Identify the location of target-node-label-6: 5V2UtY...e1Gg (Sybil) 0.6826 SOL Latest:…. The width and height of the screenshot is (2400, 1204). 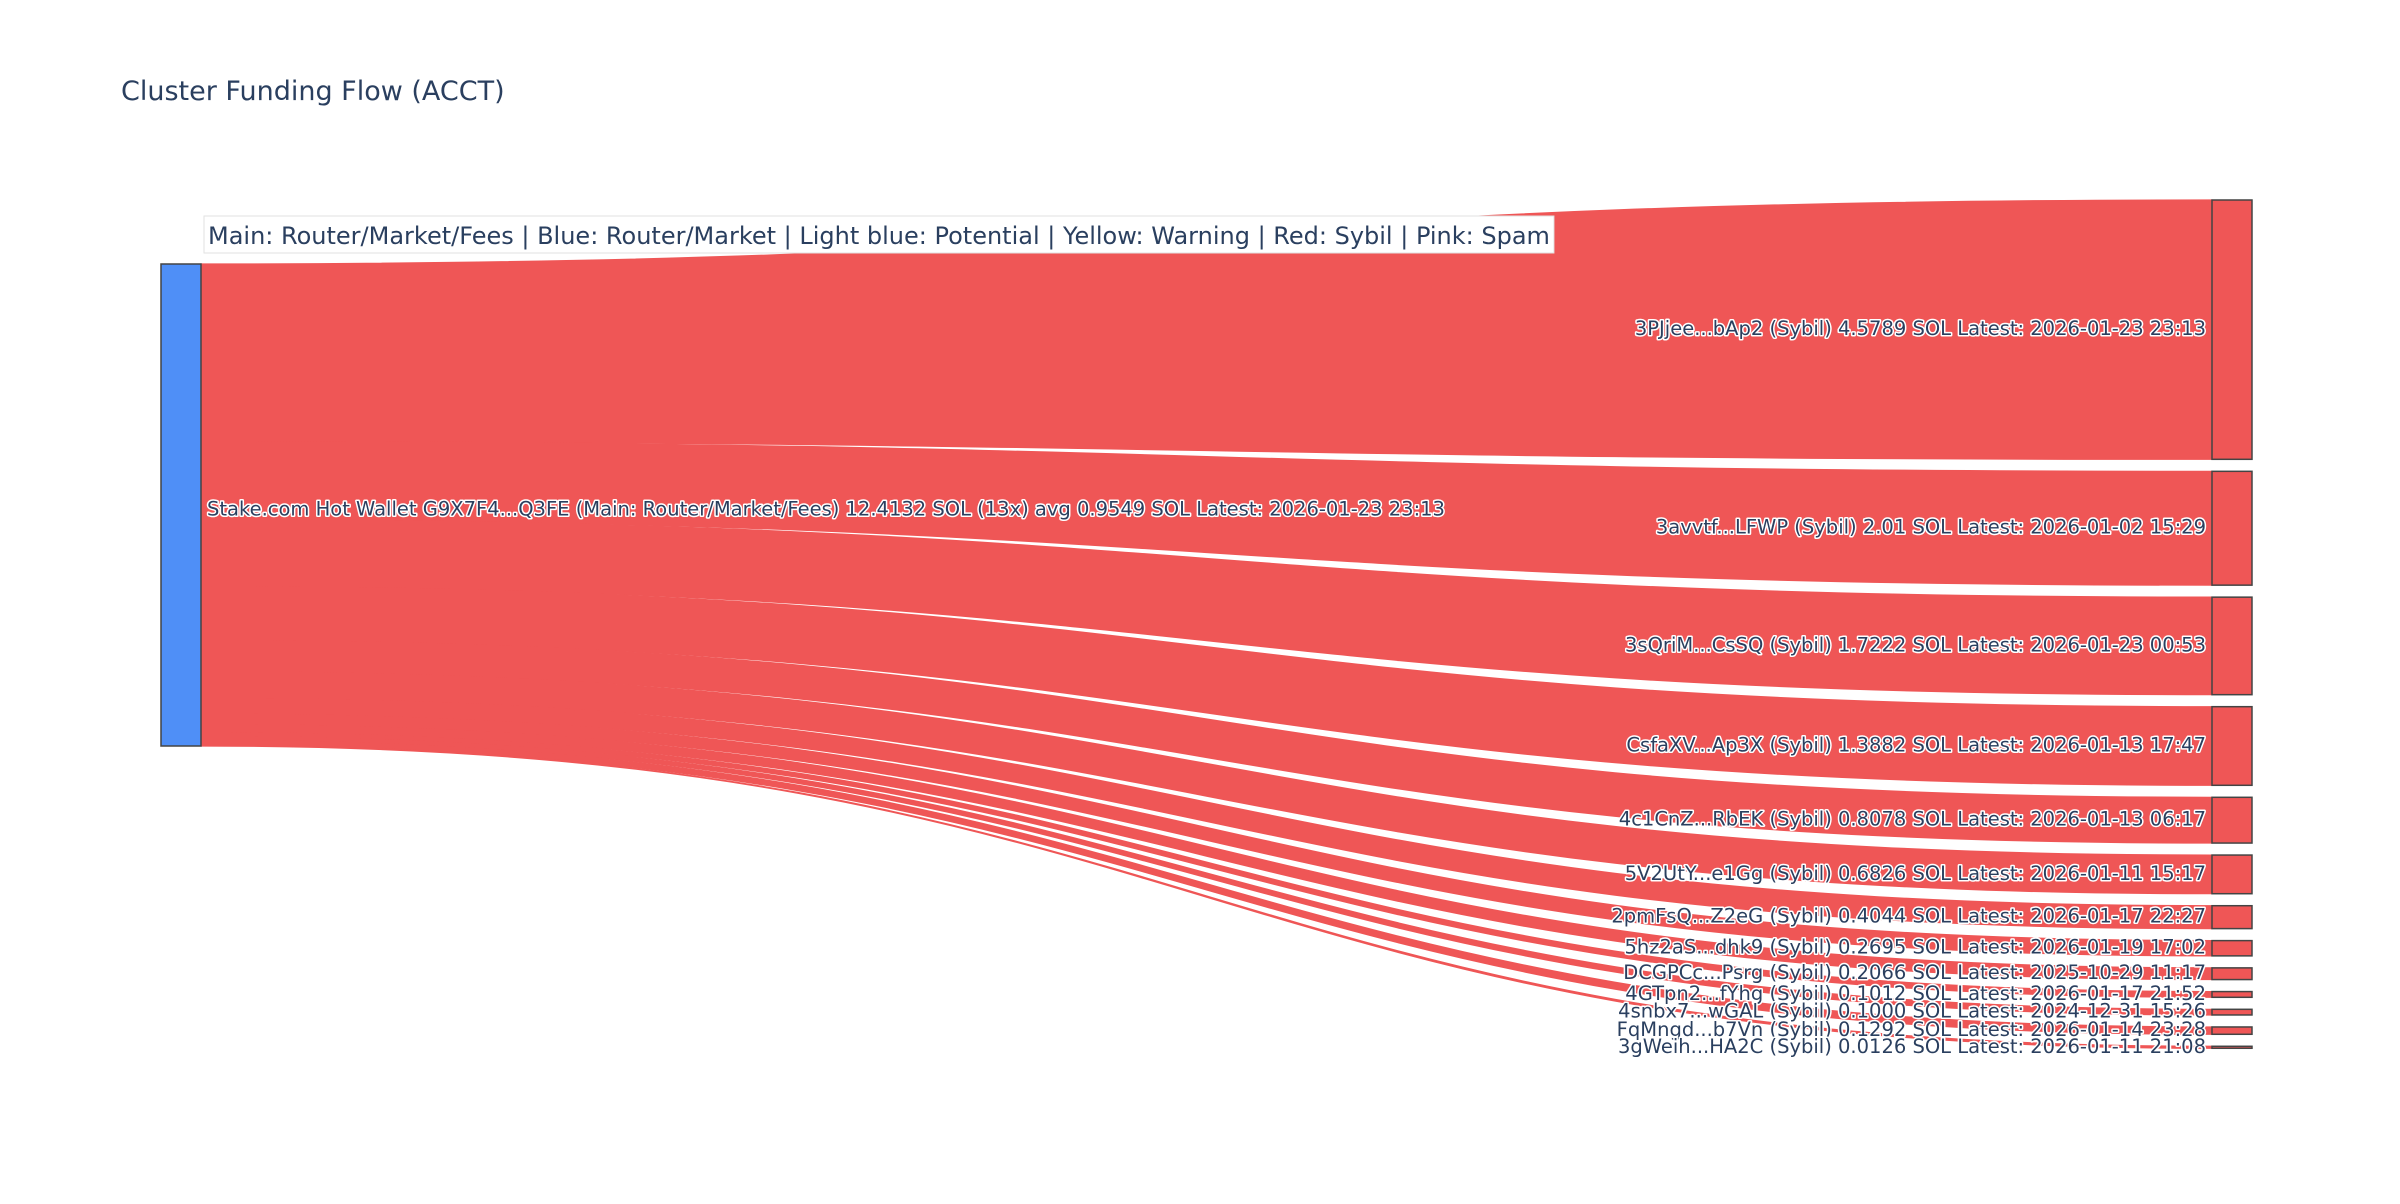
(1915, 873).